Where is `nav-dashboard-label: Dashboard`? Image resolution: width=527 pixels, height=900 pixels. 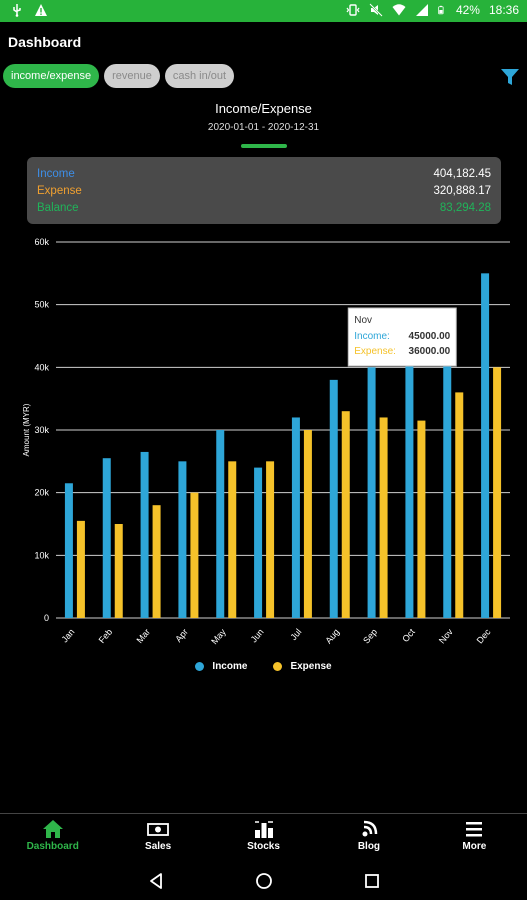 nav-dashboard-label: Dashboard is located at coordinates (52, 846).